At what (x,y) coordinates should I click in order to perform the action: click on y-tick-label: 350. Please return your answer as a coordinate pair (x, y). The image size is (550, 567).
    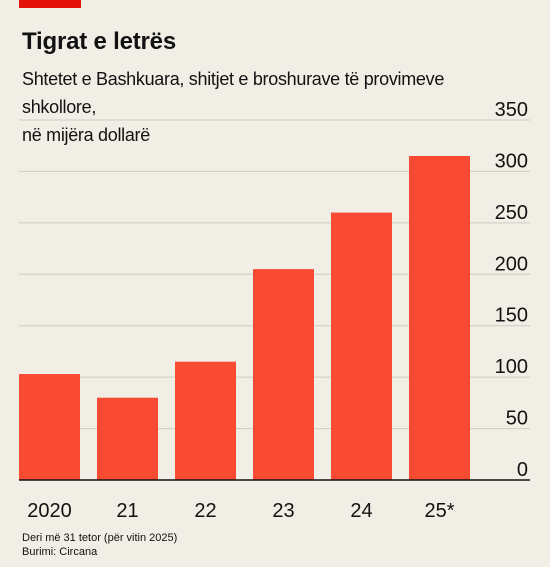
    Looking at the image, I should click on (511, 110).